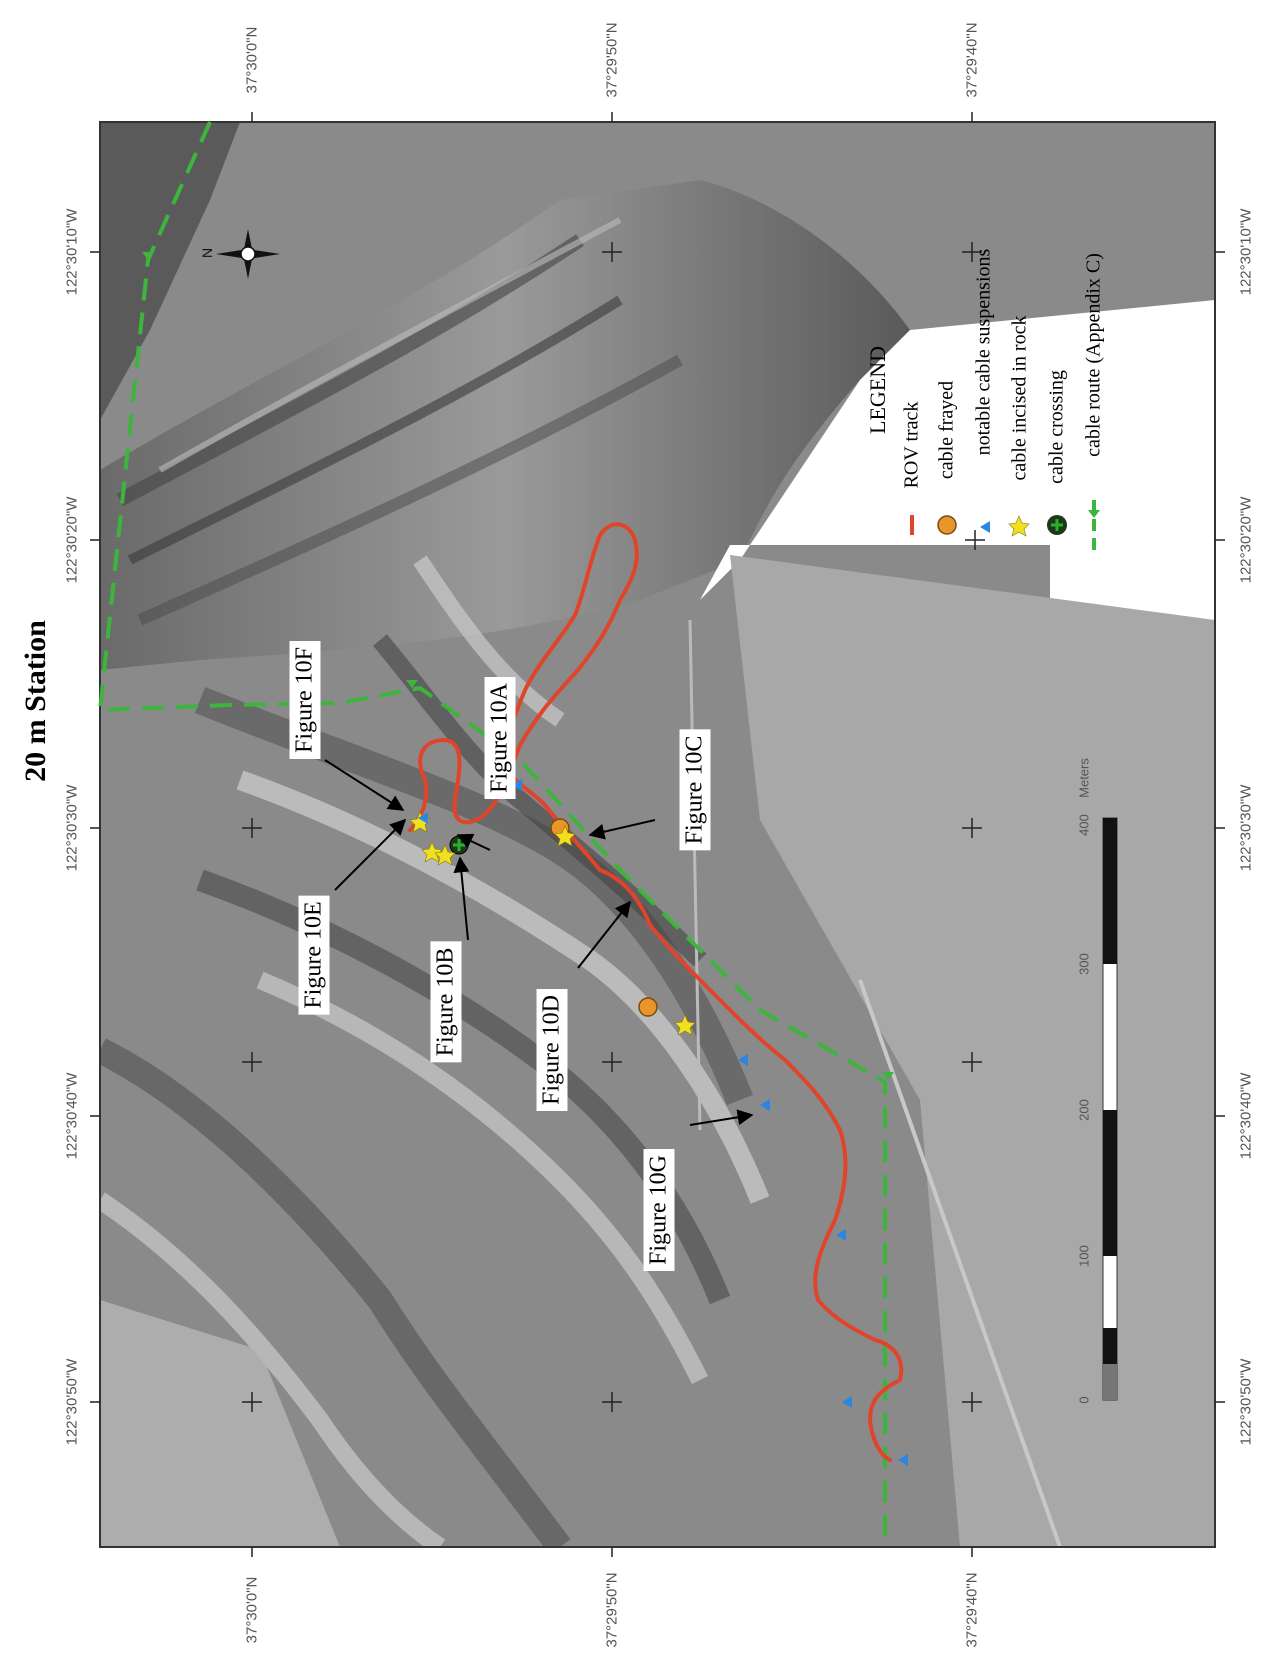 The width and height of the screenshot is (1280, 1679). I want to click on lat-label-left: 37°30'0"N, so click(252, 1610).